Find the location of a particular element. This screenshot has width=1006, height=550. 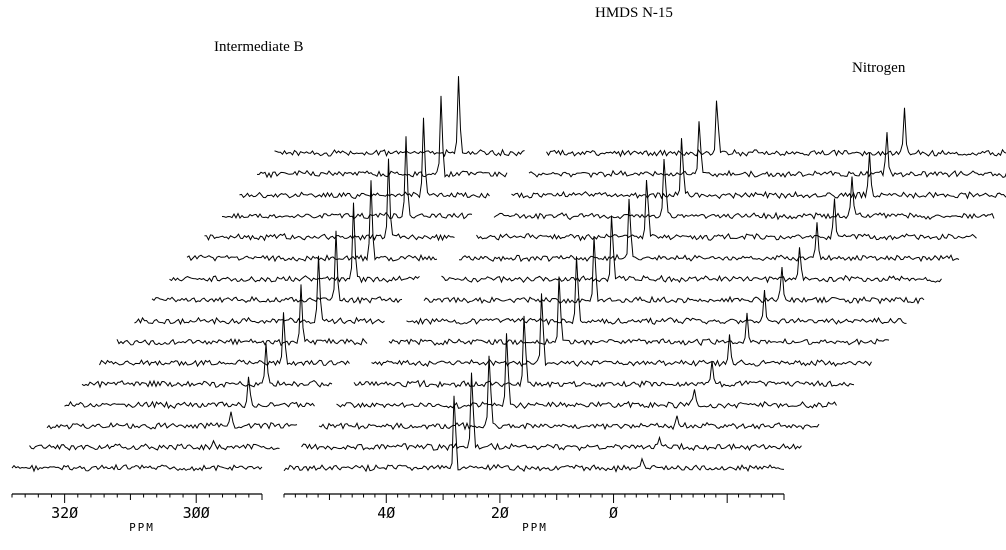

tick-label: Ø is located at coordinates (613, 513).